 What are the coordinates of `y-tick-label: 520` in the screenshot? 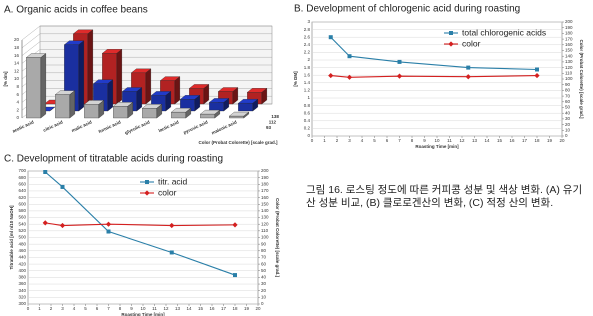 It's located at (22, 230).